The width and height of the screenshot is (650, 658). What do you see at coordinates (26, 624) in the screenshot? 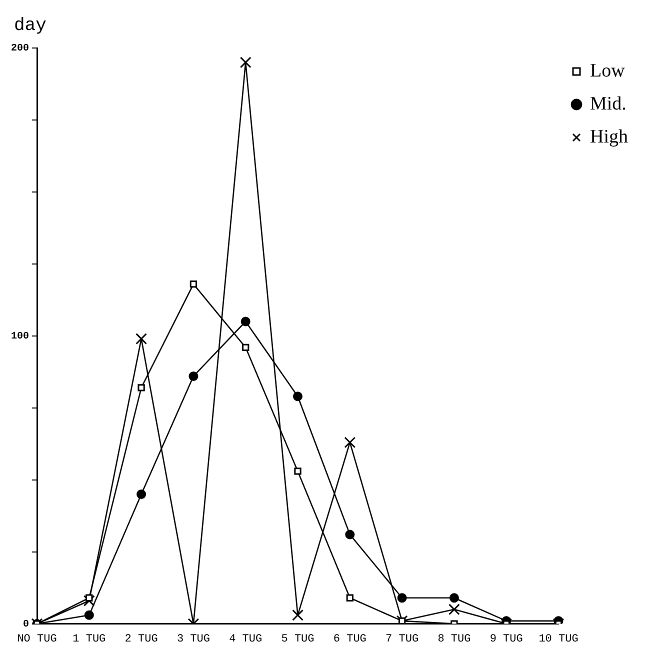
I see `y-tick-label: 0` at bounding box center [26, 624].